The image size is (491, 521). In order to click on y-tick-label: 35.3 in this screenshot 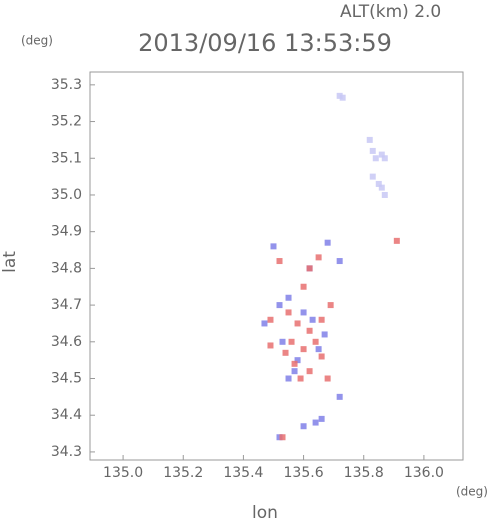, I will do `click(66, 85)`.